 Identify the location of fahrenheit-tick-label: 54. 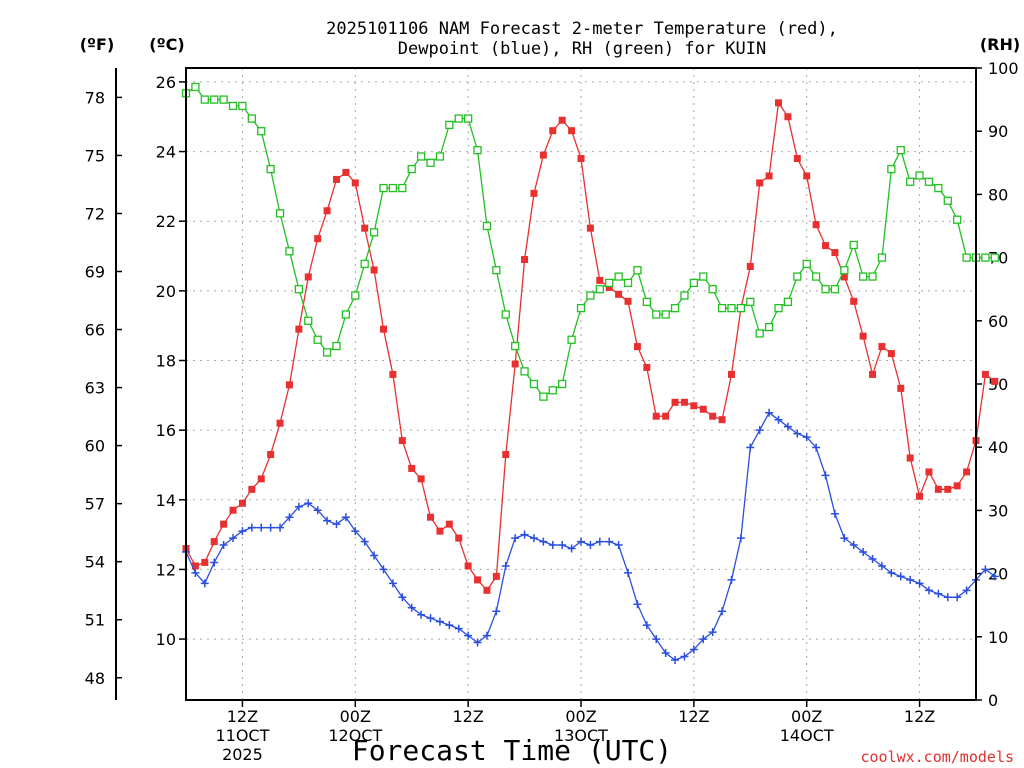
(95, 562).